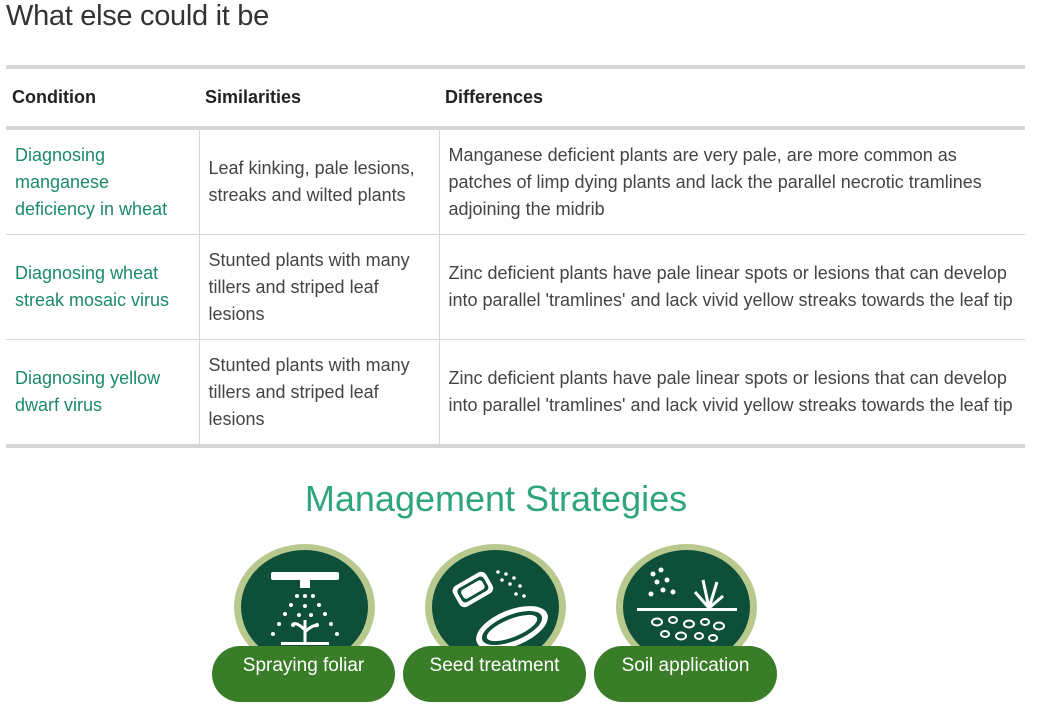 This screenshot has width=1039, height=713. Describe the element at coordinates (88, 391) in the screenshot. I see `condition-link: Diagnosing yellow dwarf virus` at that location.